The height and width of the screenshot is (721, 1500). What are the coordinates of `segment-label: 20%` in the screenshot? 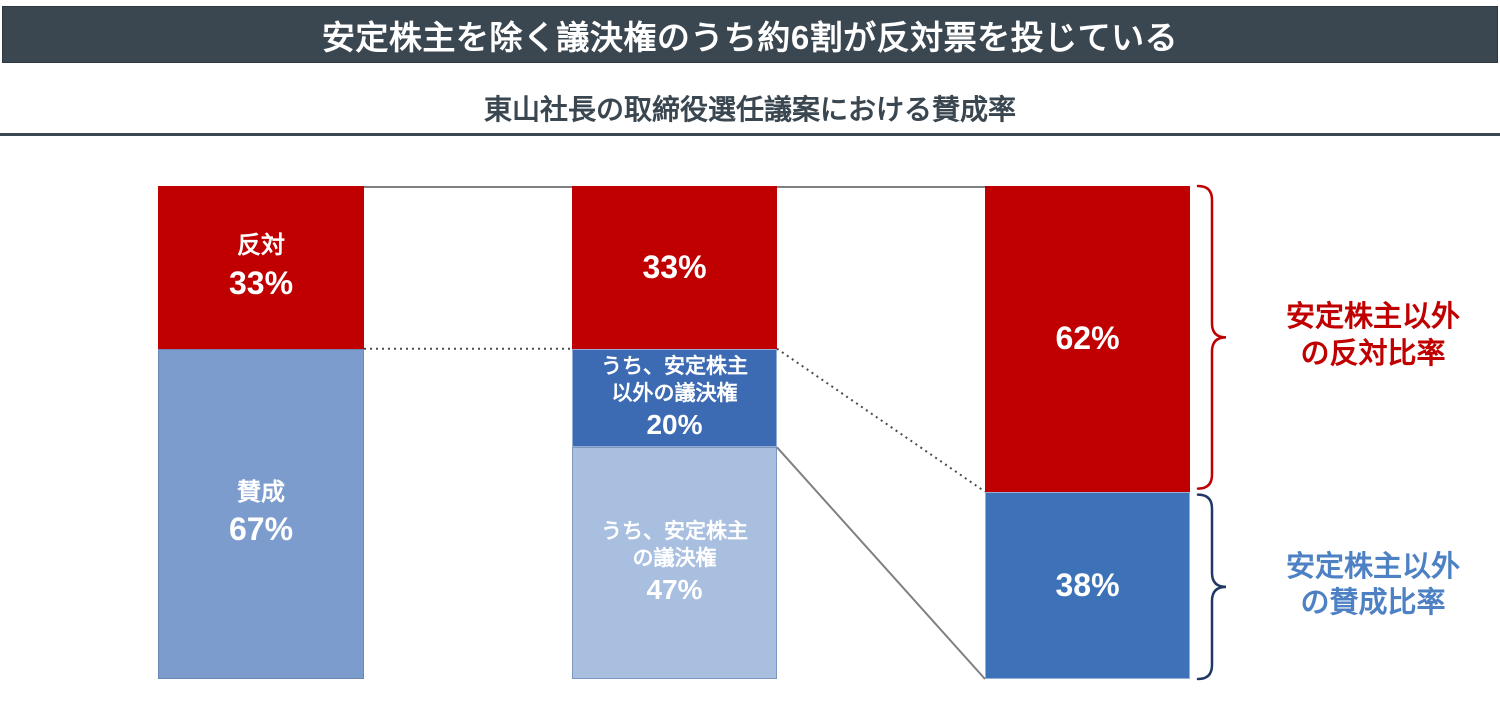 It's located at (674, 425).